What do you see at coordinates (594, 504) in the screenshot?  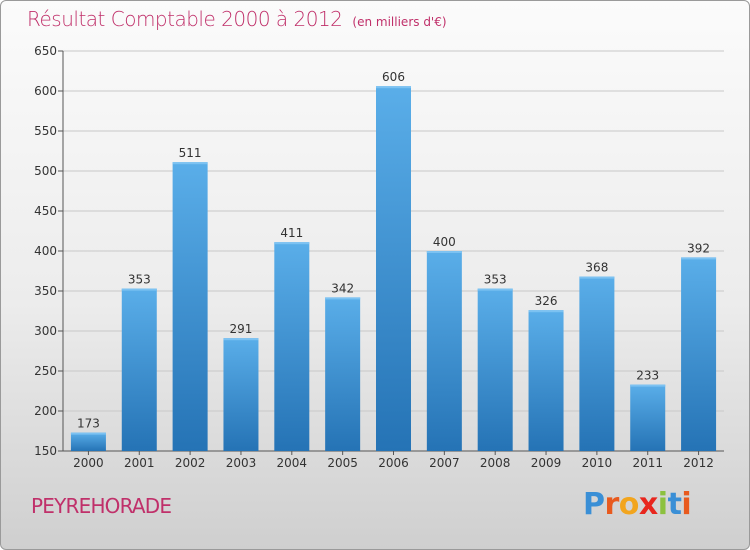 I see `logo-letter: P` at bounding box center [594, 504].